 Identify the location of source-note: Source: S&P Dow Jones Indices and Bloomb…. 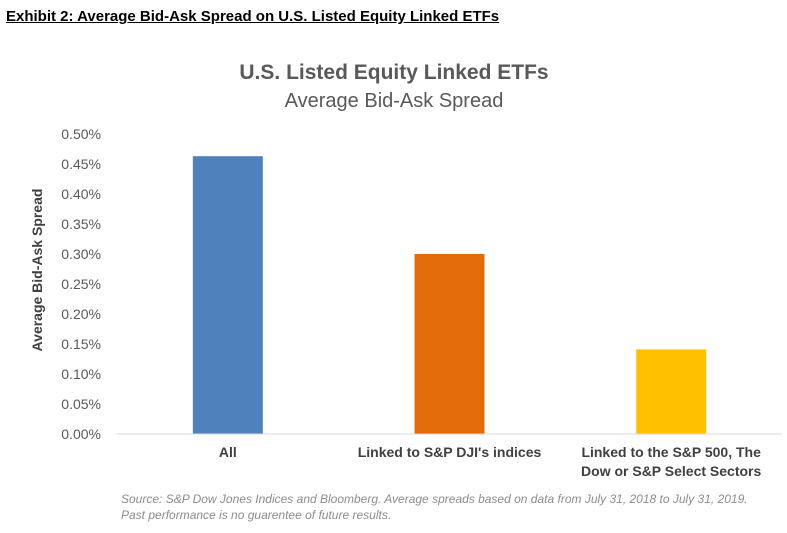
(434, 507).